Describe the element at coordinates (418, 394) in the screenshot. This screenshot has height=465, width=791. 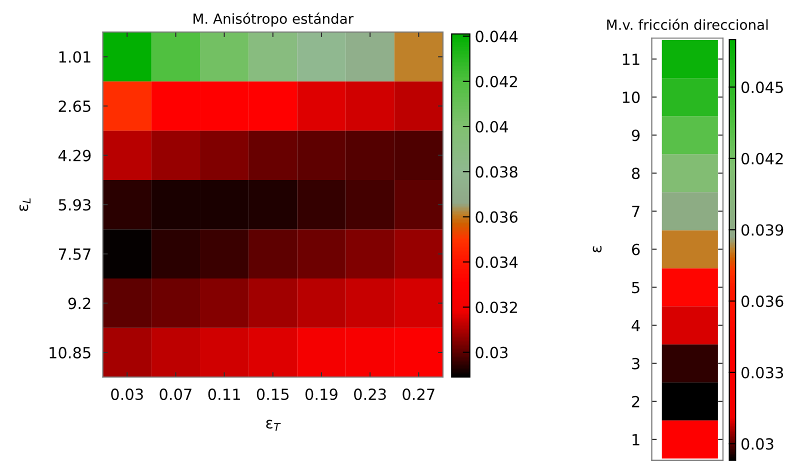
I see `x-tick-label: 0.27` at that location.